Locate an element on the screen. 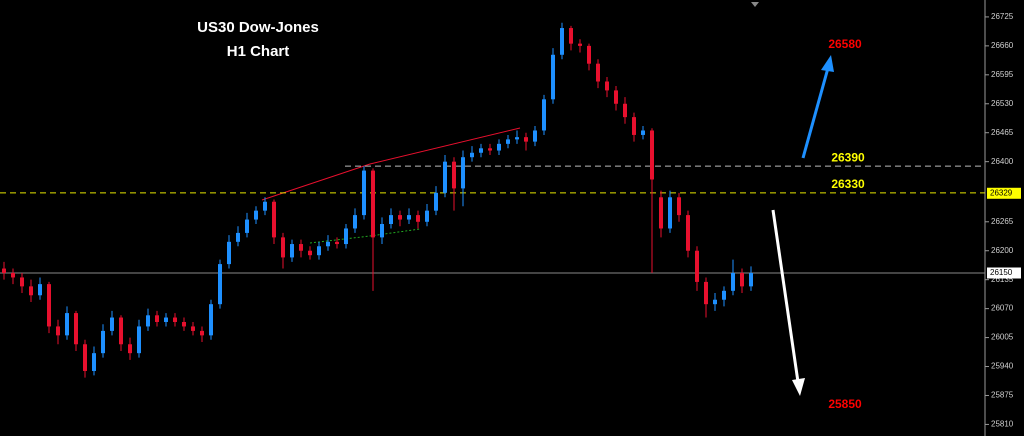 The width and height of the screenshot is (1024, 436). price-tag-label: 26329 is located at coordinates (1001, 192).